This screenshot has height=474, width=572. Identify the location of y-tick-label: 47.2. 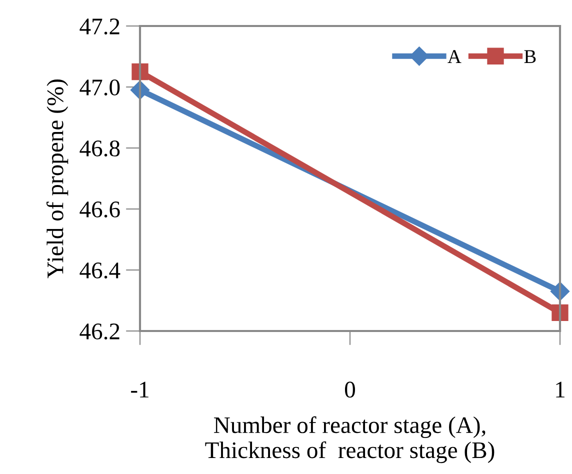
(100, 26).